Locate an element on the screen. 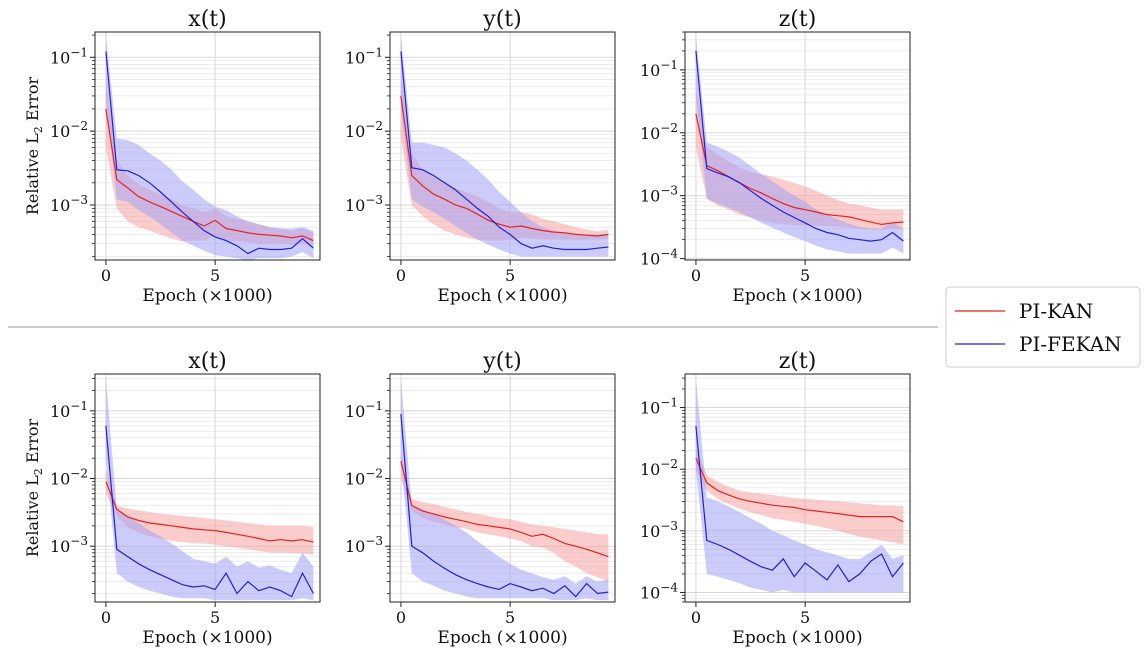 Image resolution: width=1148 pixels, height=659 pixels. legend-label-pi-fekan: PI-FEKAN is located at coordinates (1070, 344).